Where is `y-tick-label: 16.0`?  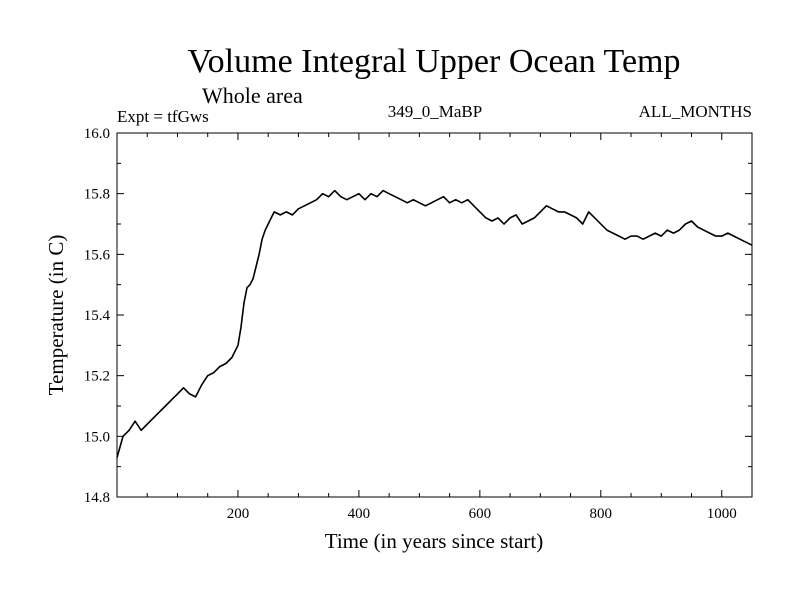 y-tick-label: 16.0 is located at coordinates (97, 134).